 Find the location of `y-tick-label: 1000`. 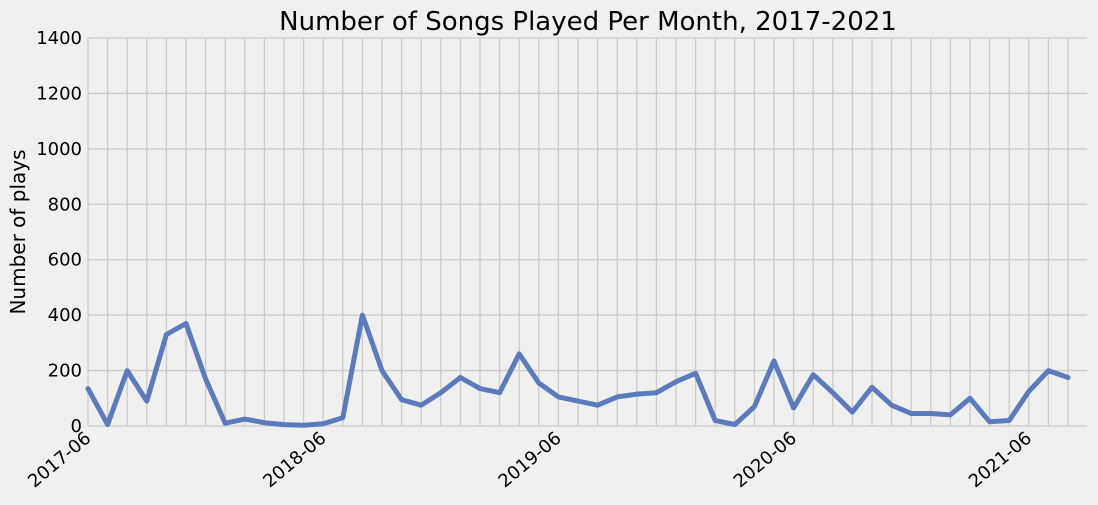

y-tick-label: 1000 is located at coordinates (59, 149).